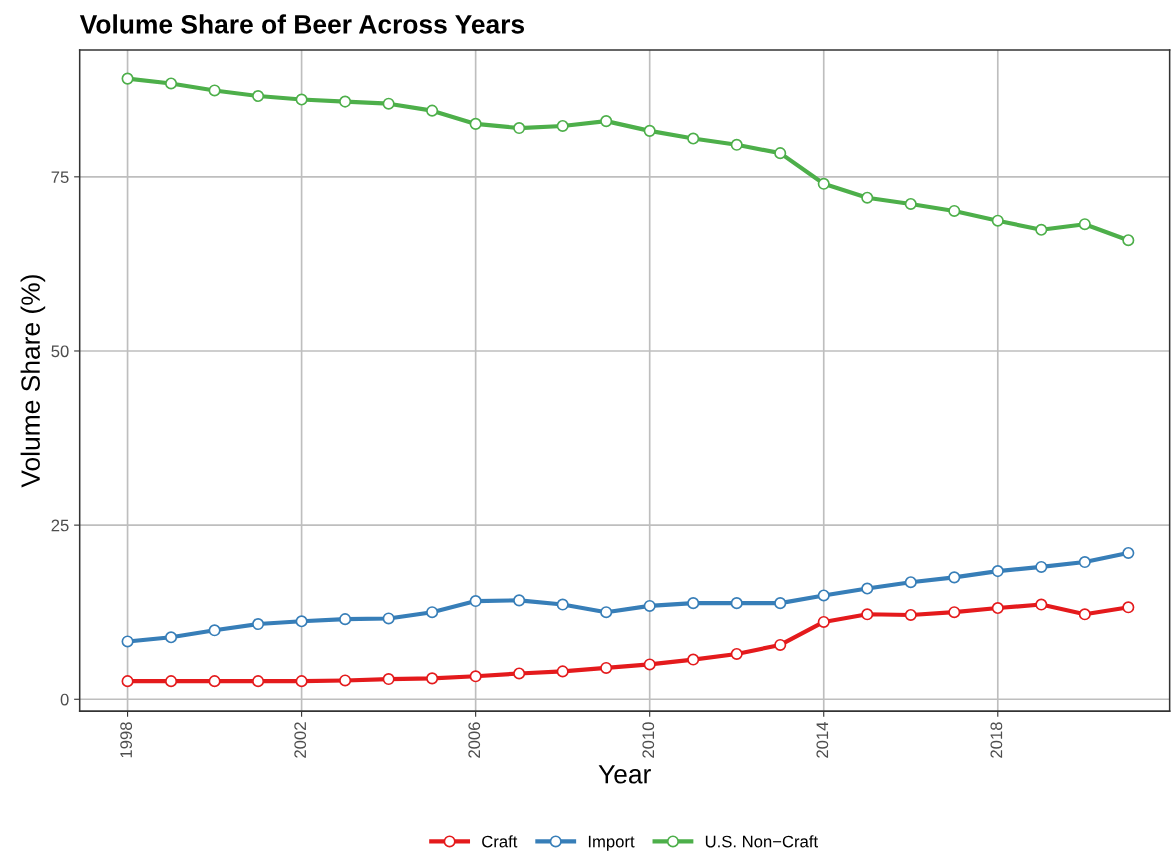  I want to click on legend-label: Craft, so click(500, 841).